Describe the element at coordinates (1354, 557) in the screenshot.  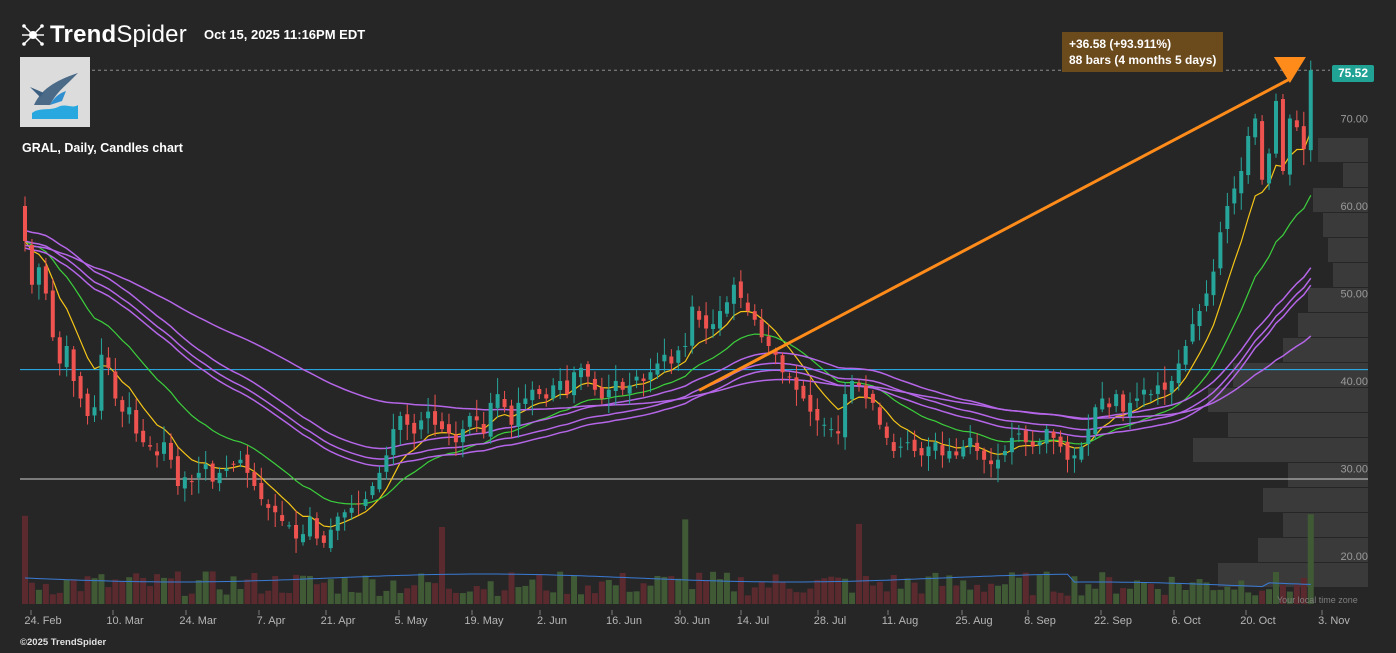
I see `y-tick-label: 20.00` at that location.